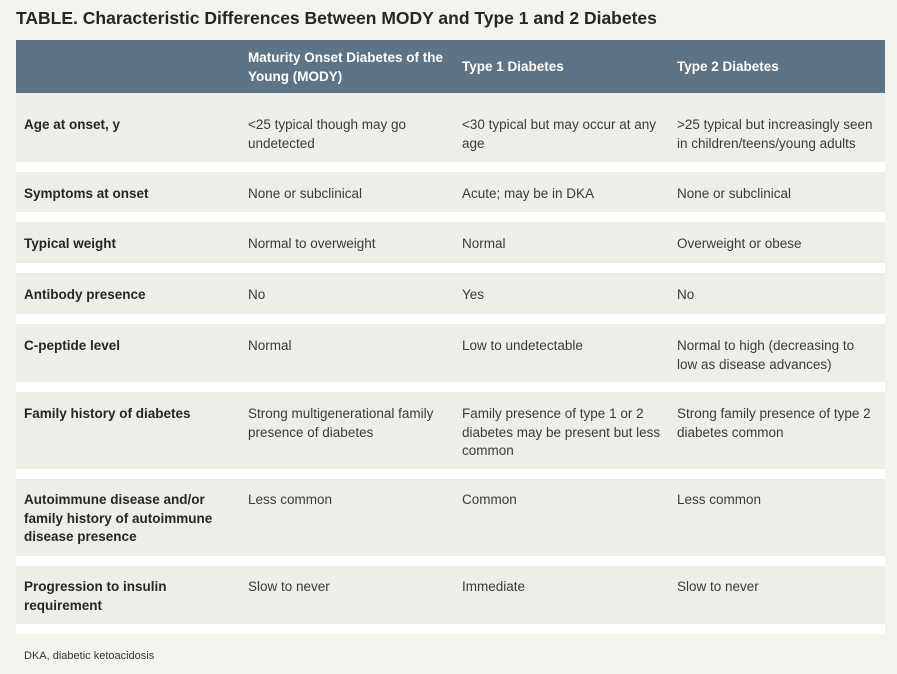 This screenshot has width=897, height=674. I want to click on header-cell-feature, so click(131, 66).